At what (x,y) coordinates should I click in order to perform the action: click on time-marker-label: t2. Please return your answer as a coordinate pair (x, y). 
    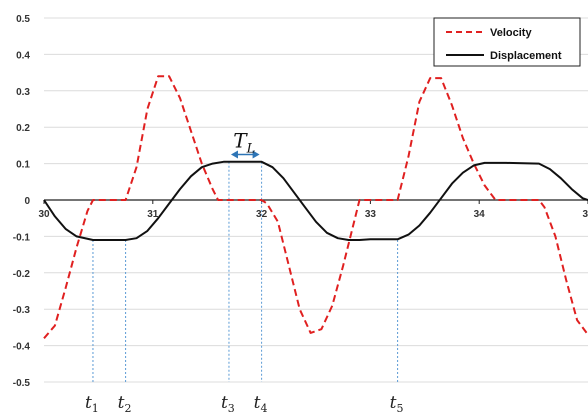
    Looking at the image, I should click on (125, 403).